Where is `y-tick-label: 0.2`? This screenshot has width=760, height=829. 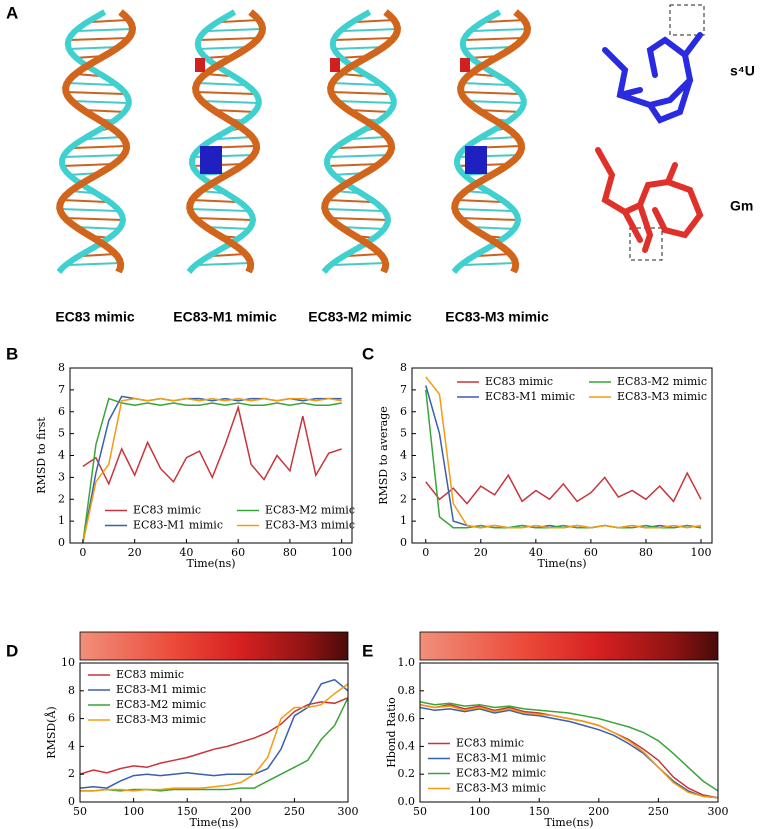 y-tick-label: 0.2 is located at coordinates (407, 773).